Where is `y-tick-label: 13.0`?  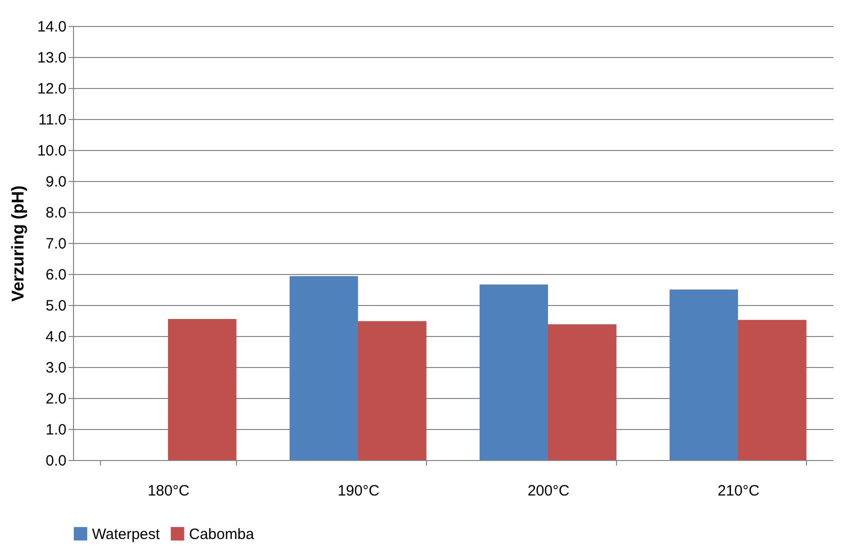
y-tick-label: 13.0 is located at coordinates (51, 58).